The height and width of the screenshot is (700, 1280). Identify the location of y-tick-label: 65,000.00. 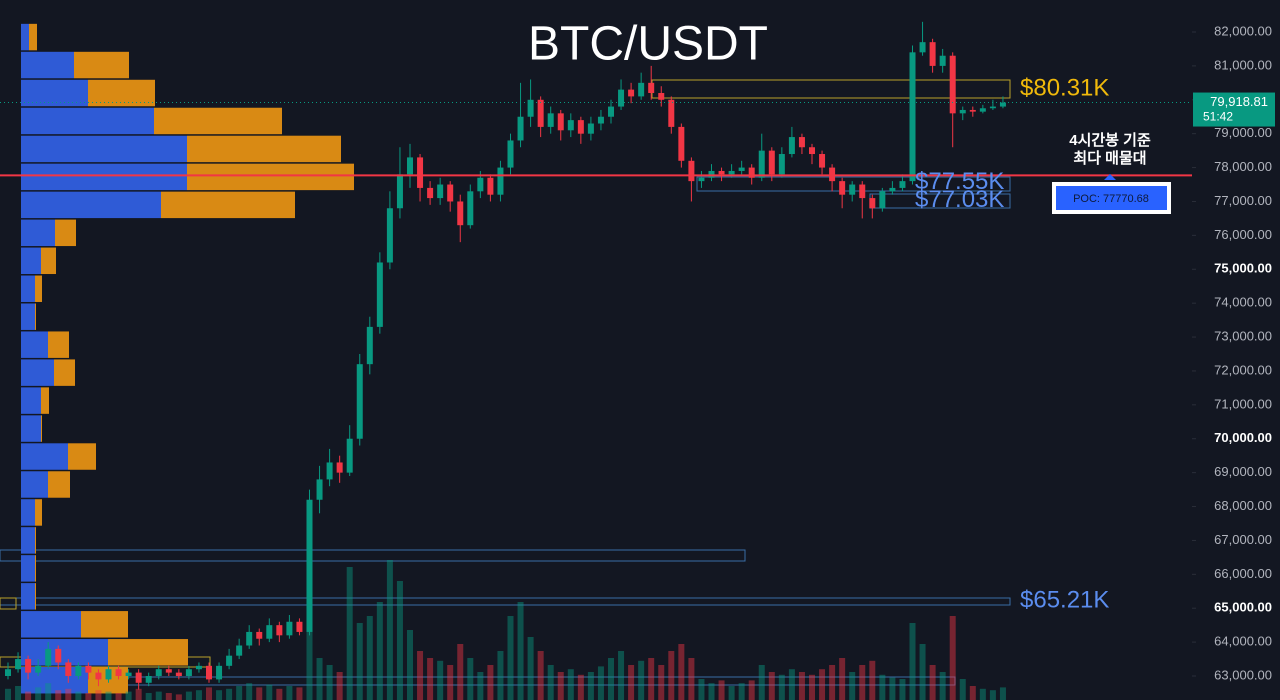
(1243, 607).